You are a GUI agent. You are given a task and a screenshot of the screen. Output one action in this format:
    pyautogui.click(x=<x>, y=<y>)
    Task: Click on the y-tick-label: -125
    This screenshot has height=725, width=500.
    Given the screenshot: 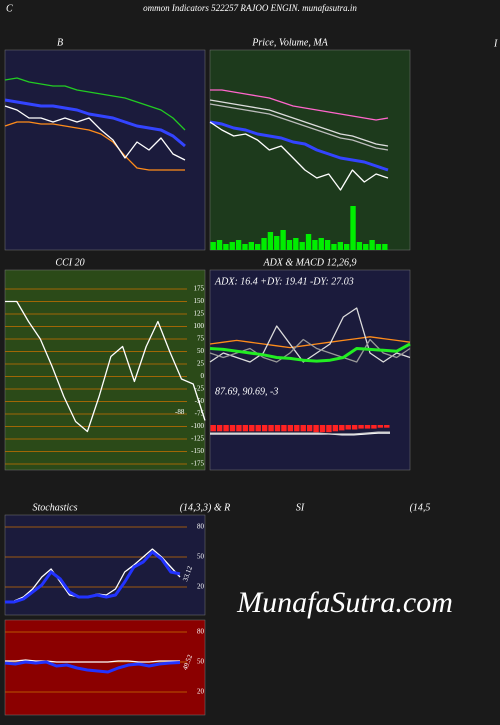 What is the action you would take?
    pyautogui.click(x=197, y=439)
    